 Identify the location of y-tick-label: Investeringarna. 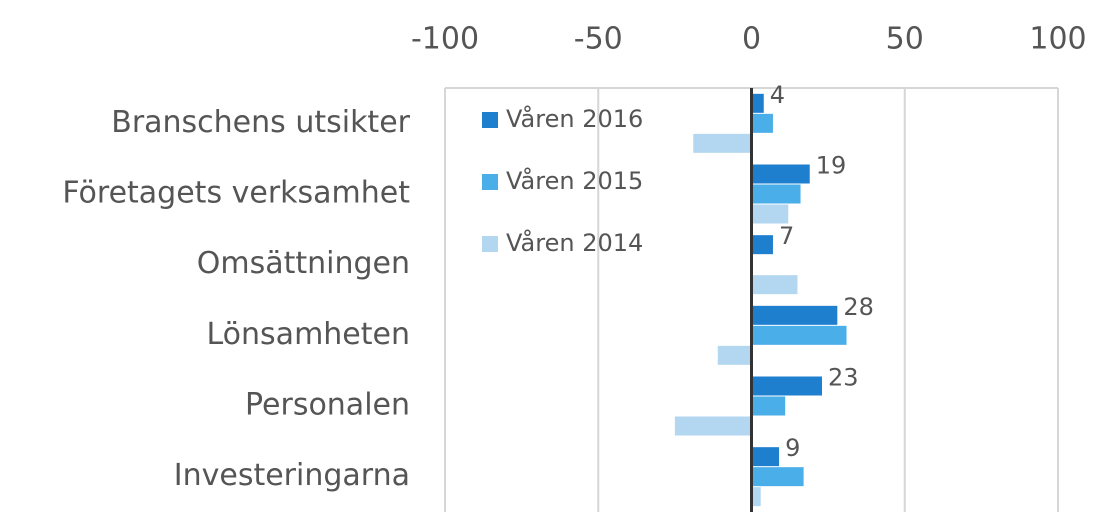
(292, 475).